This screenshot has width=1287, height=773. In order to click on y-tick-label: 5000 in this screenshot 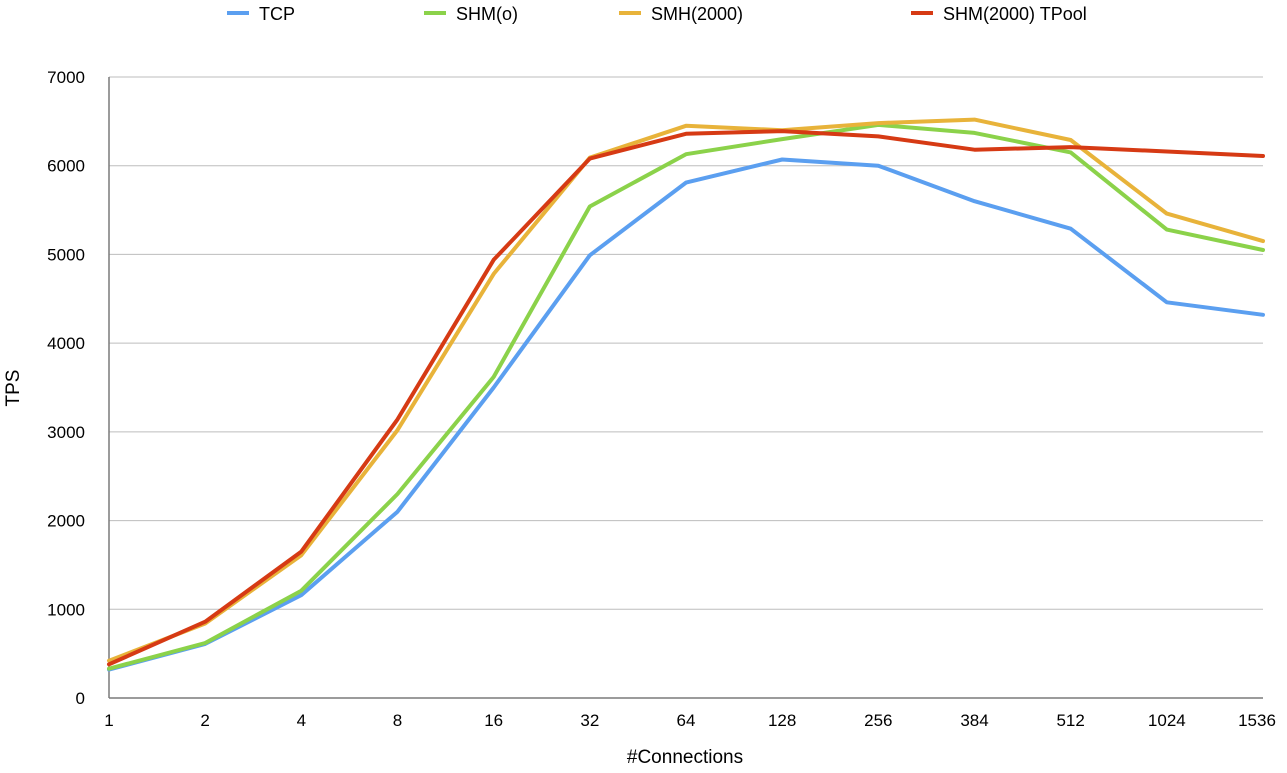, I will do `click(66, 254)`.